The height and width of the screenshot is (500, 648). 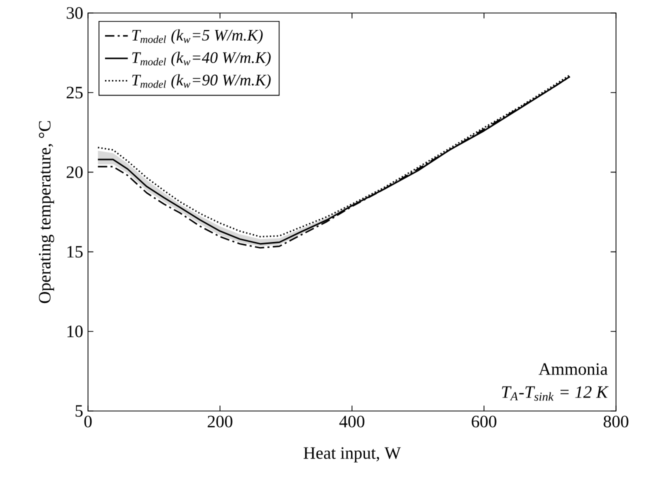 What do you see at coordinates (351, 422) in the screenshot?
I see `x-tick-label: 400` at bounding box center [351, 422].